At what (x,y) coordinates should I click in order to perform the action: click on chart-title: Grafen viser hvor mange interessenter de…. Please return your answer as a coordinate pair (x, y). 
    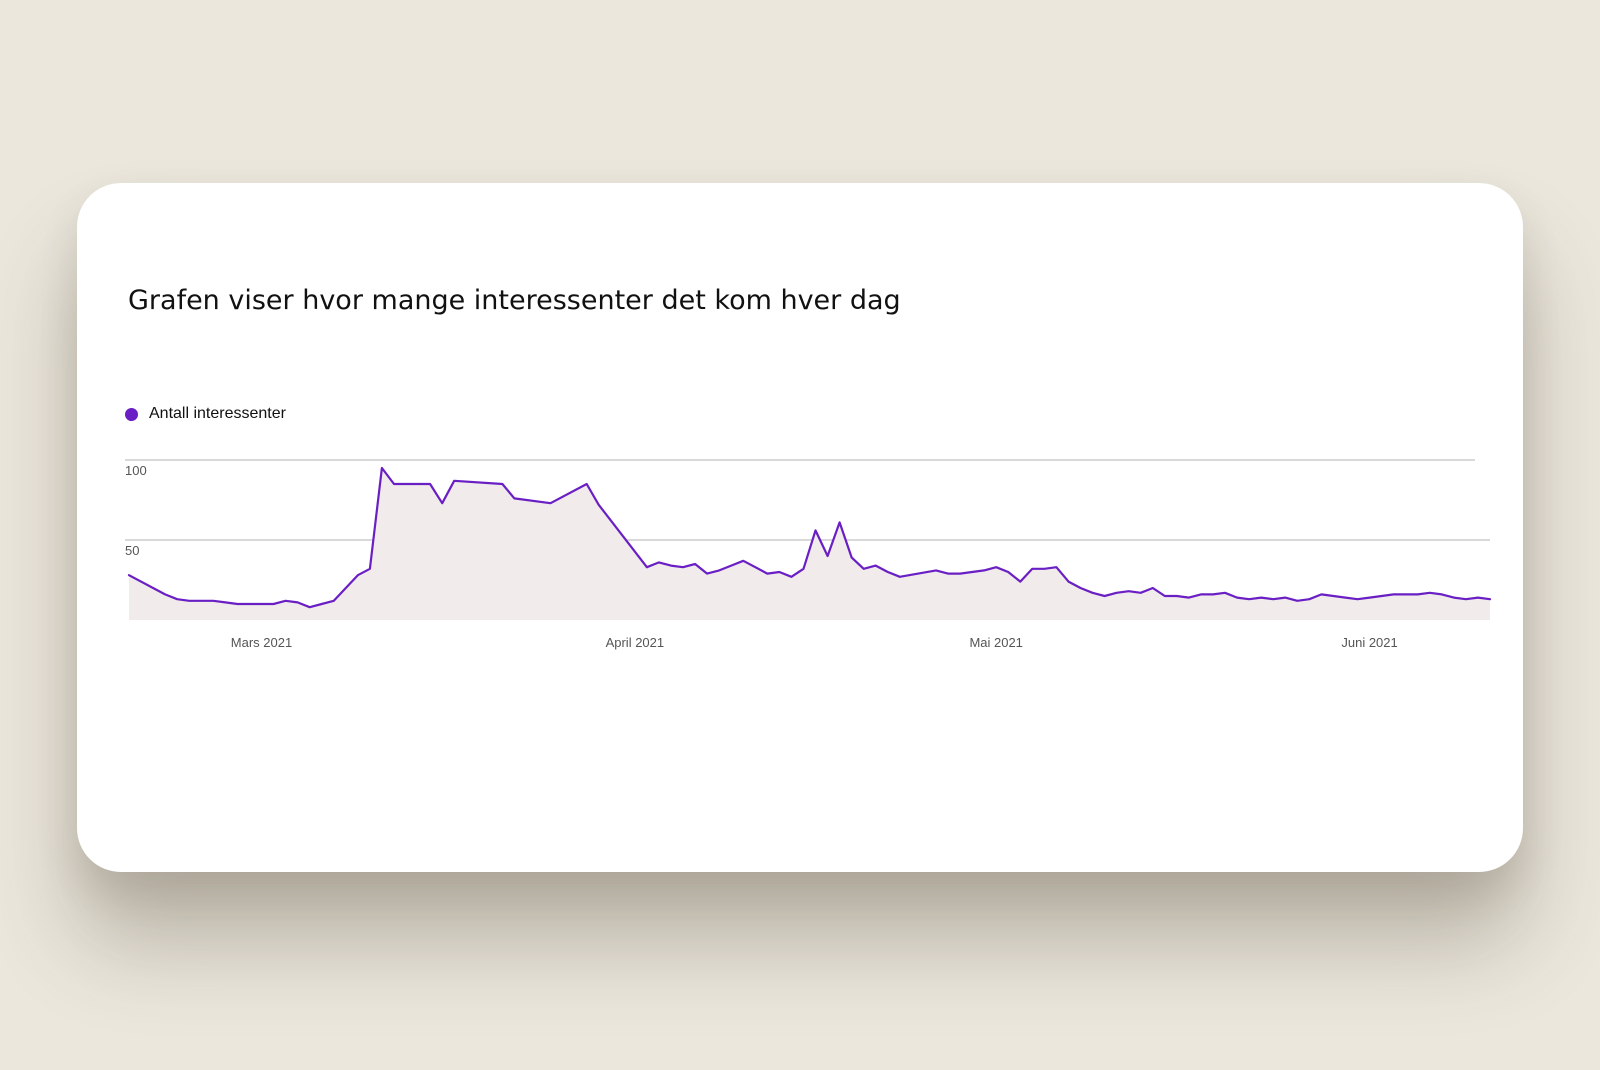
    Looking at the image, I should click on (514, 300).